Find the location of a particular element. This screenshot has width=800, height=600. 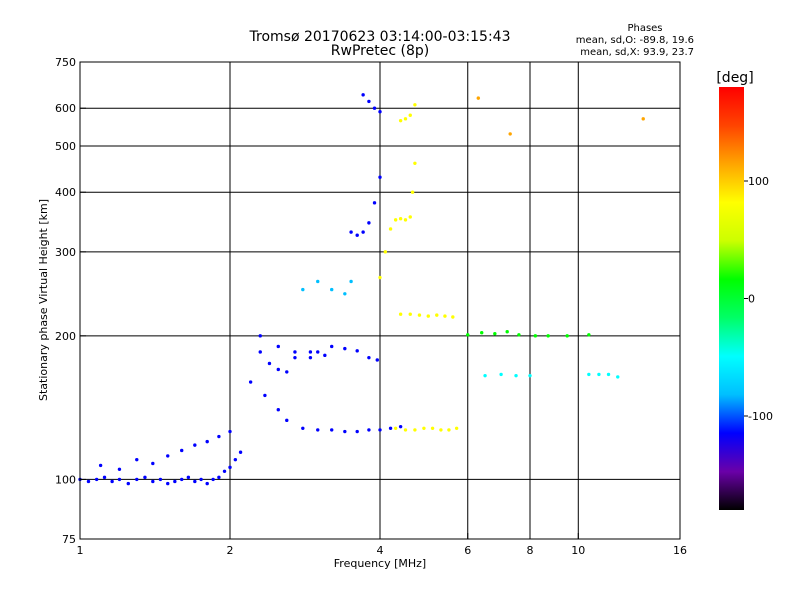

x-tick-label: 16 is located at coordinates (680, 550).